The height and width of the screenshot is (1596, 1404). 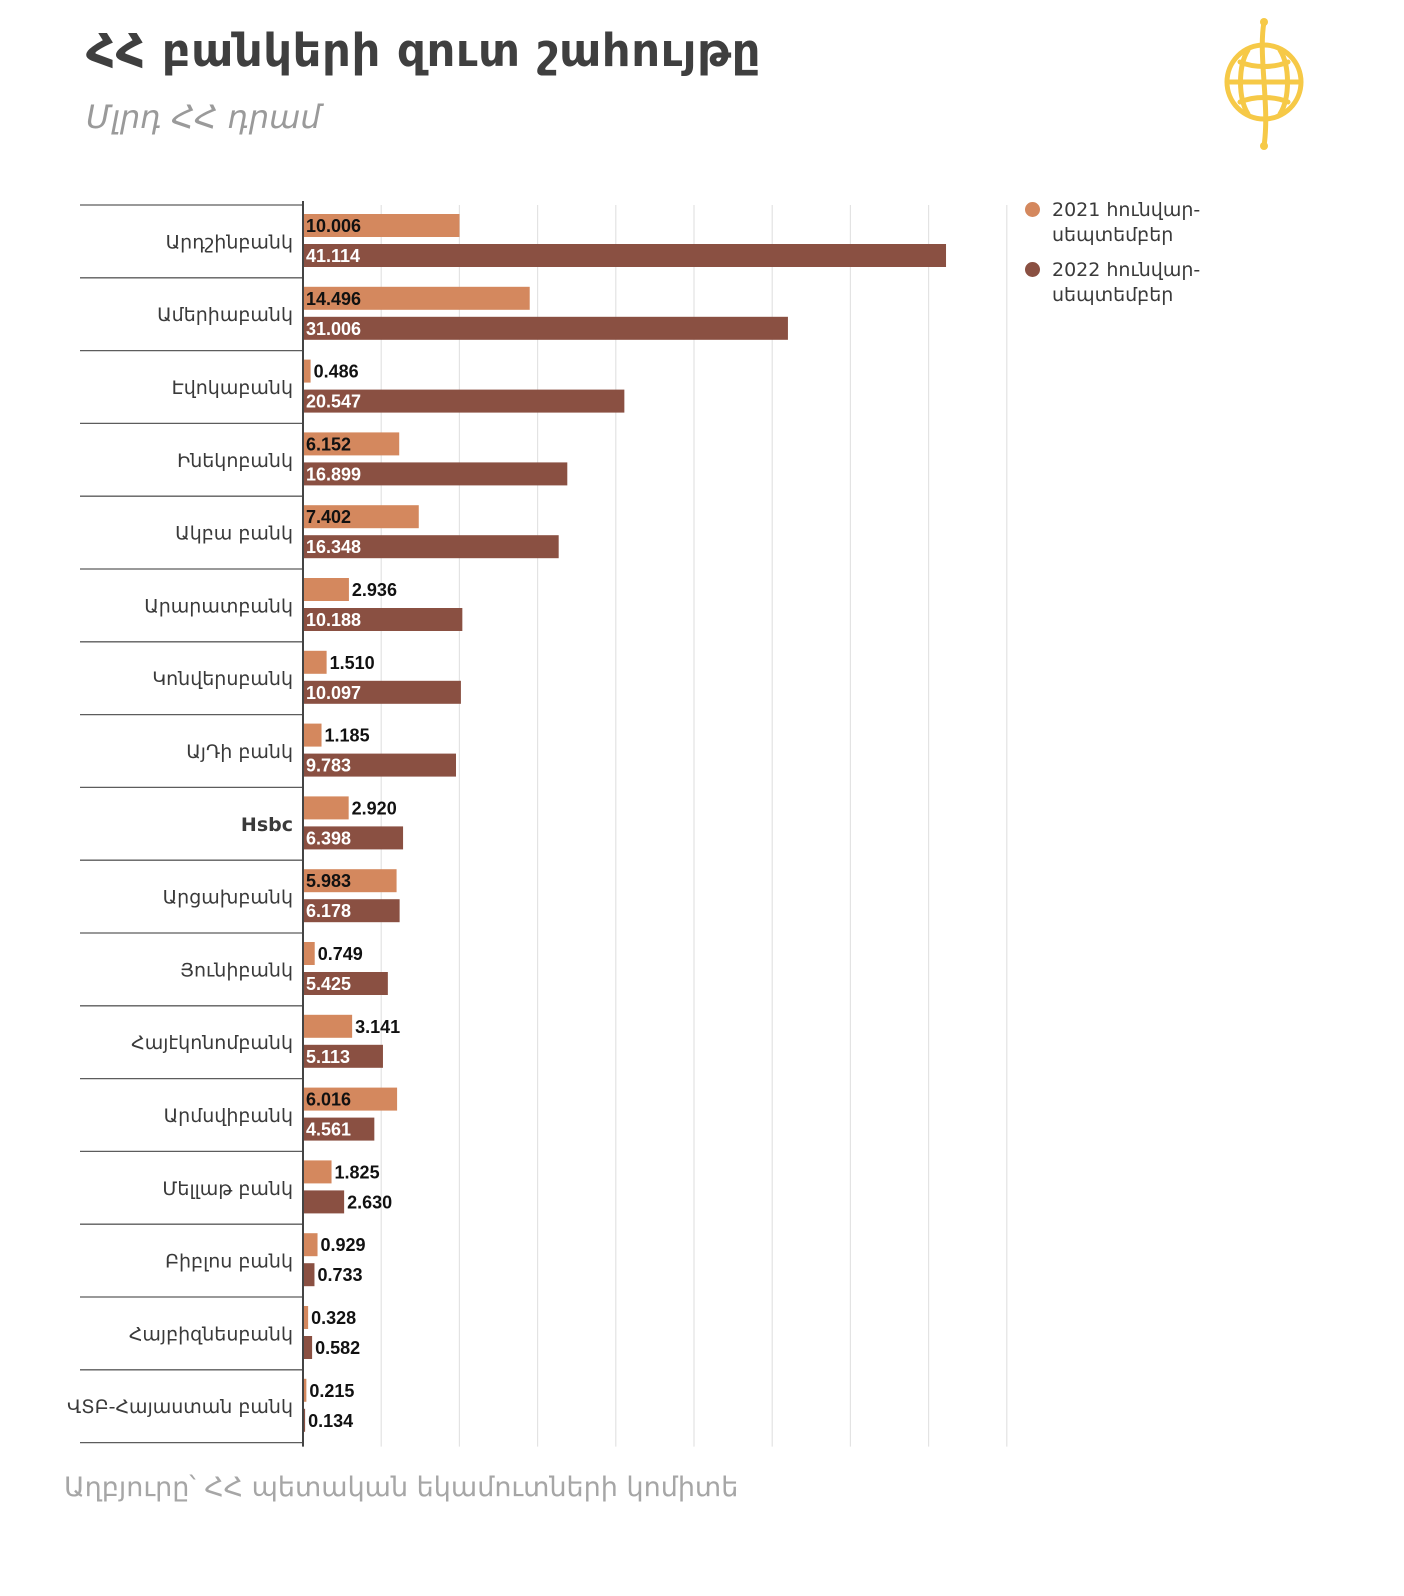 What do you see at coordinates (218, 606) in the screenshot?
I see `category-label: Արարատբանկ` at bounding box center [218, 606].